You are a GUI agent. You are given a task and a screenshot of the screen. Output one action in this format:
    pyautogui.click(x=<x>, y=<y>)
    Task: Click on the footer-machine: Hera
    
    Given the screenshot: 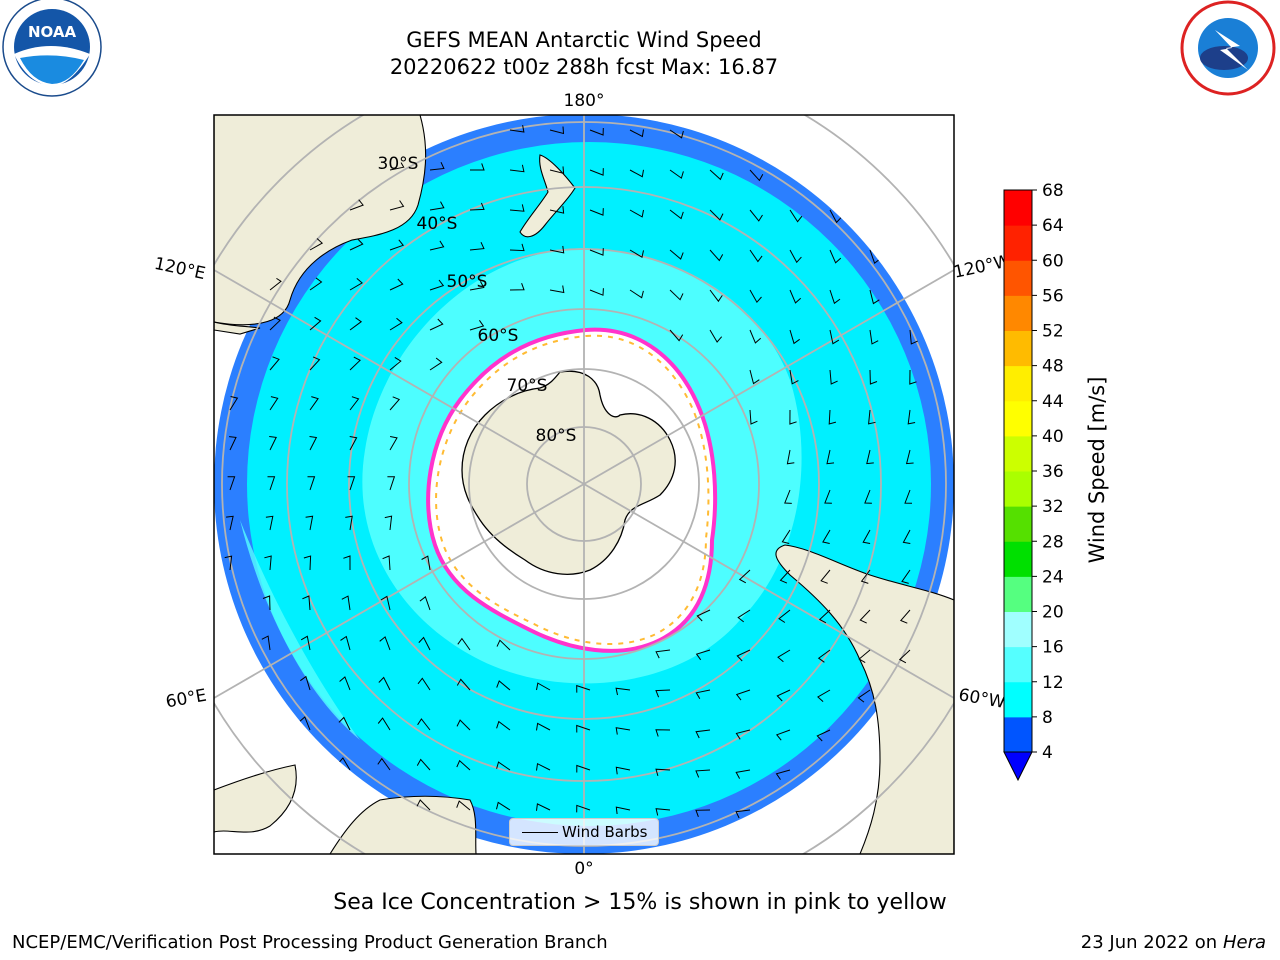 What is the action you would take?
    pyautogui.click(x=1244, y=942)
    